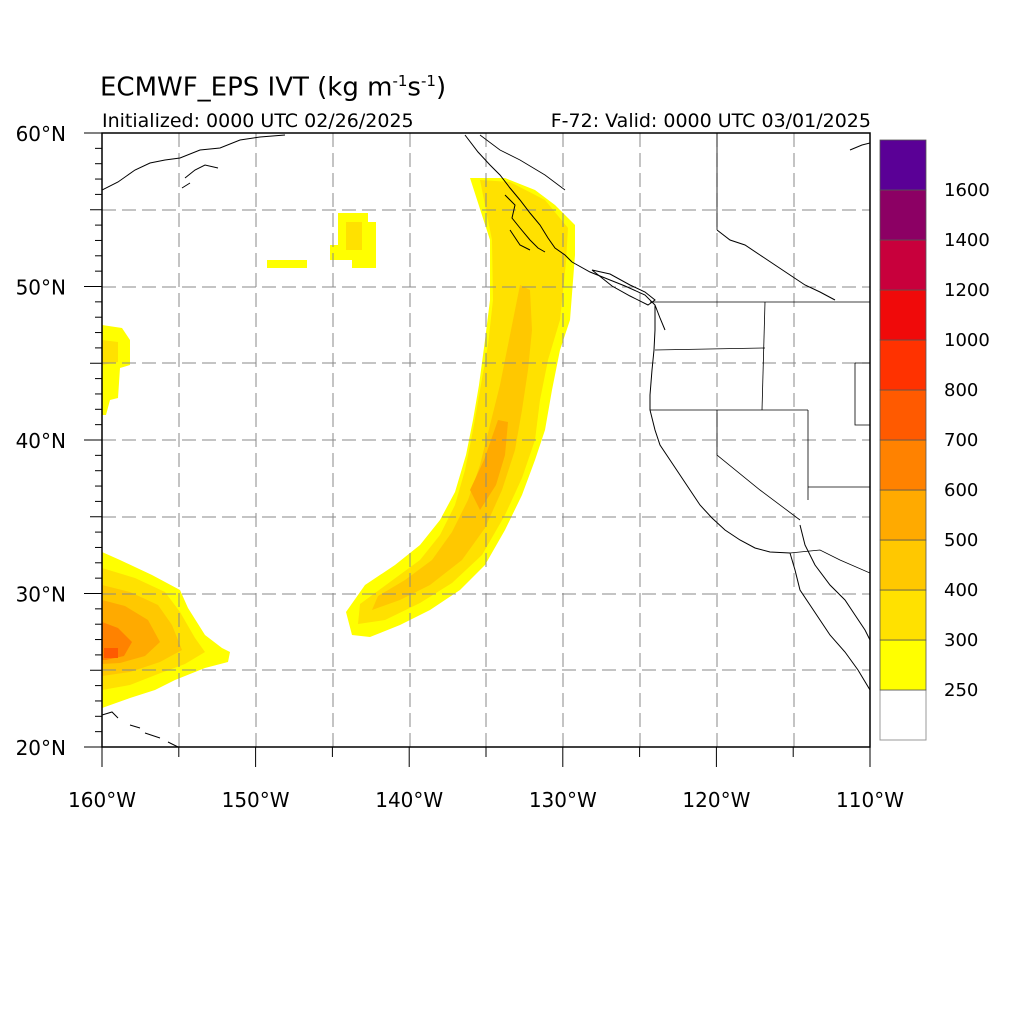 This screenshot has width=1024, height=1024. What do you see at coordinates (116, 370) in the screenshot?
I see `ivt-patch-west` at bounding box center [116, 370].